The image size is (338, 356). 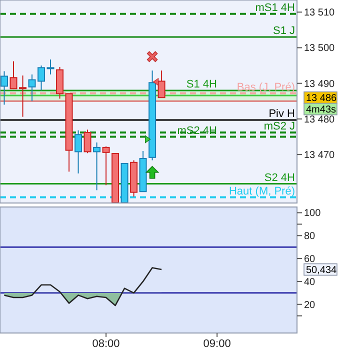 I want to click on y-tick-label: 40, so click(x=310, y=282).